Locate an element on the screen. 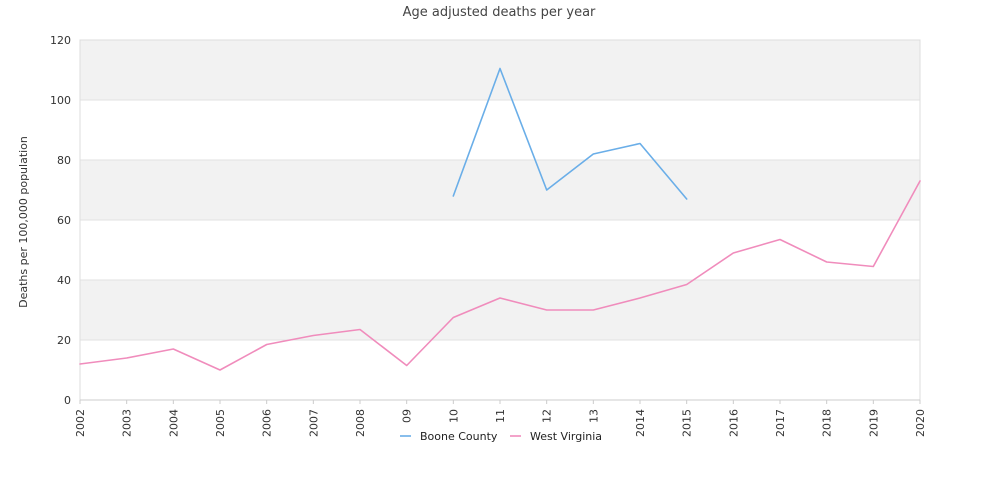 Image resolution: width=1000 pixels, height=504 pixels. y-tick-label: 120 is located at coordinates (60, 40).